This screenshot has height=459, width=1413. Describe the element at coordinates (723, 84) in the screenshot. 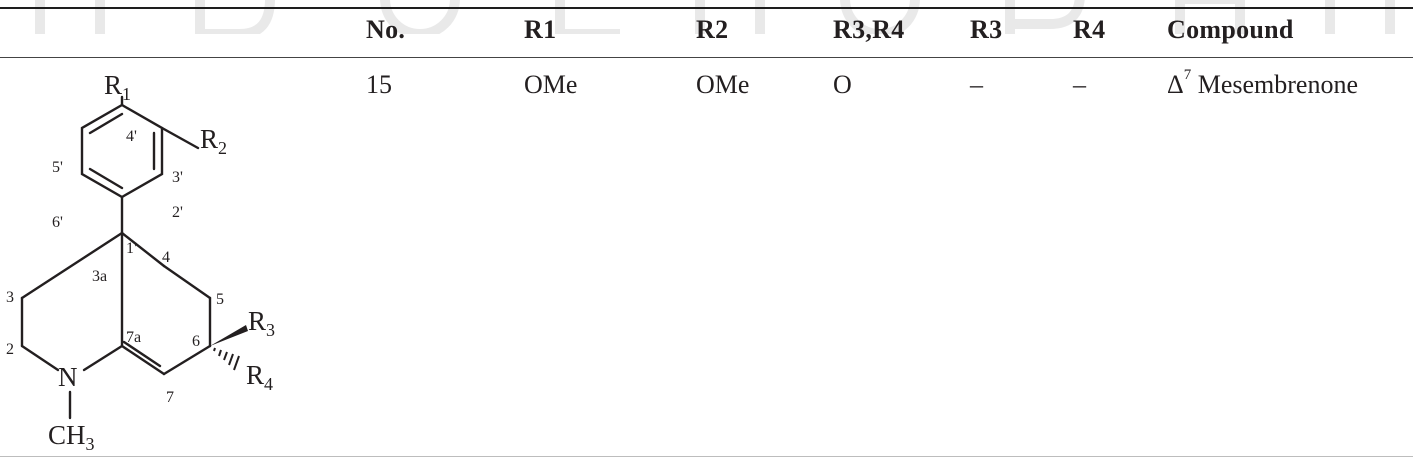

I see `cell-r2: OMe` at that location.